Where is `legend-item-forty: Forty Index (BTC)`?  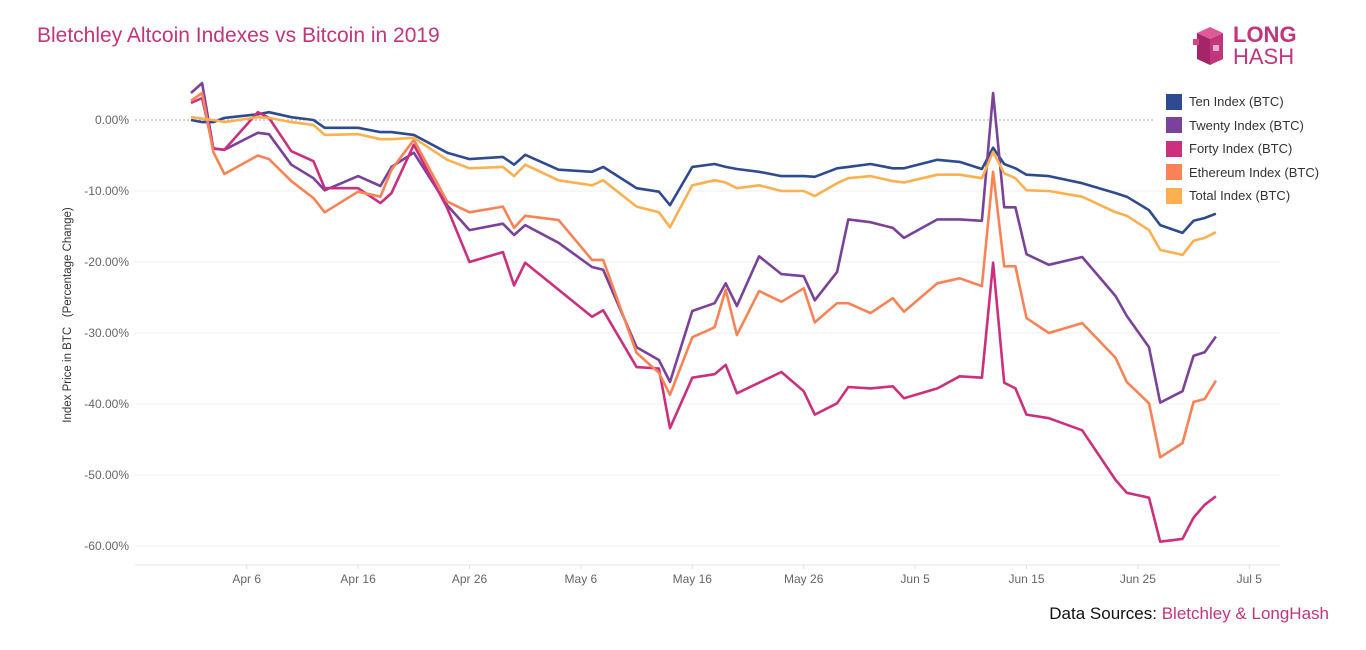
legend-item-forty: Forty Index (BTC) is located at coordinates (1242, 149).